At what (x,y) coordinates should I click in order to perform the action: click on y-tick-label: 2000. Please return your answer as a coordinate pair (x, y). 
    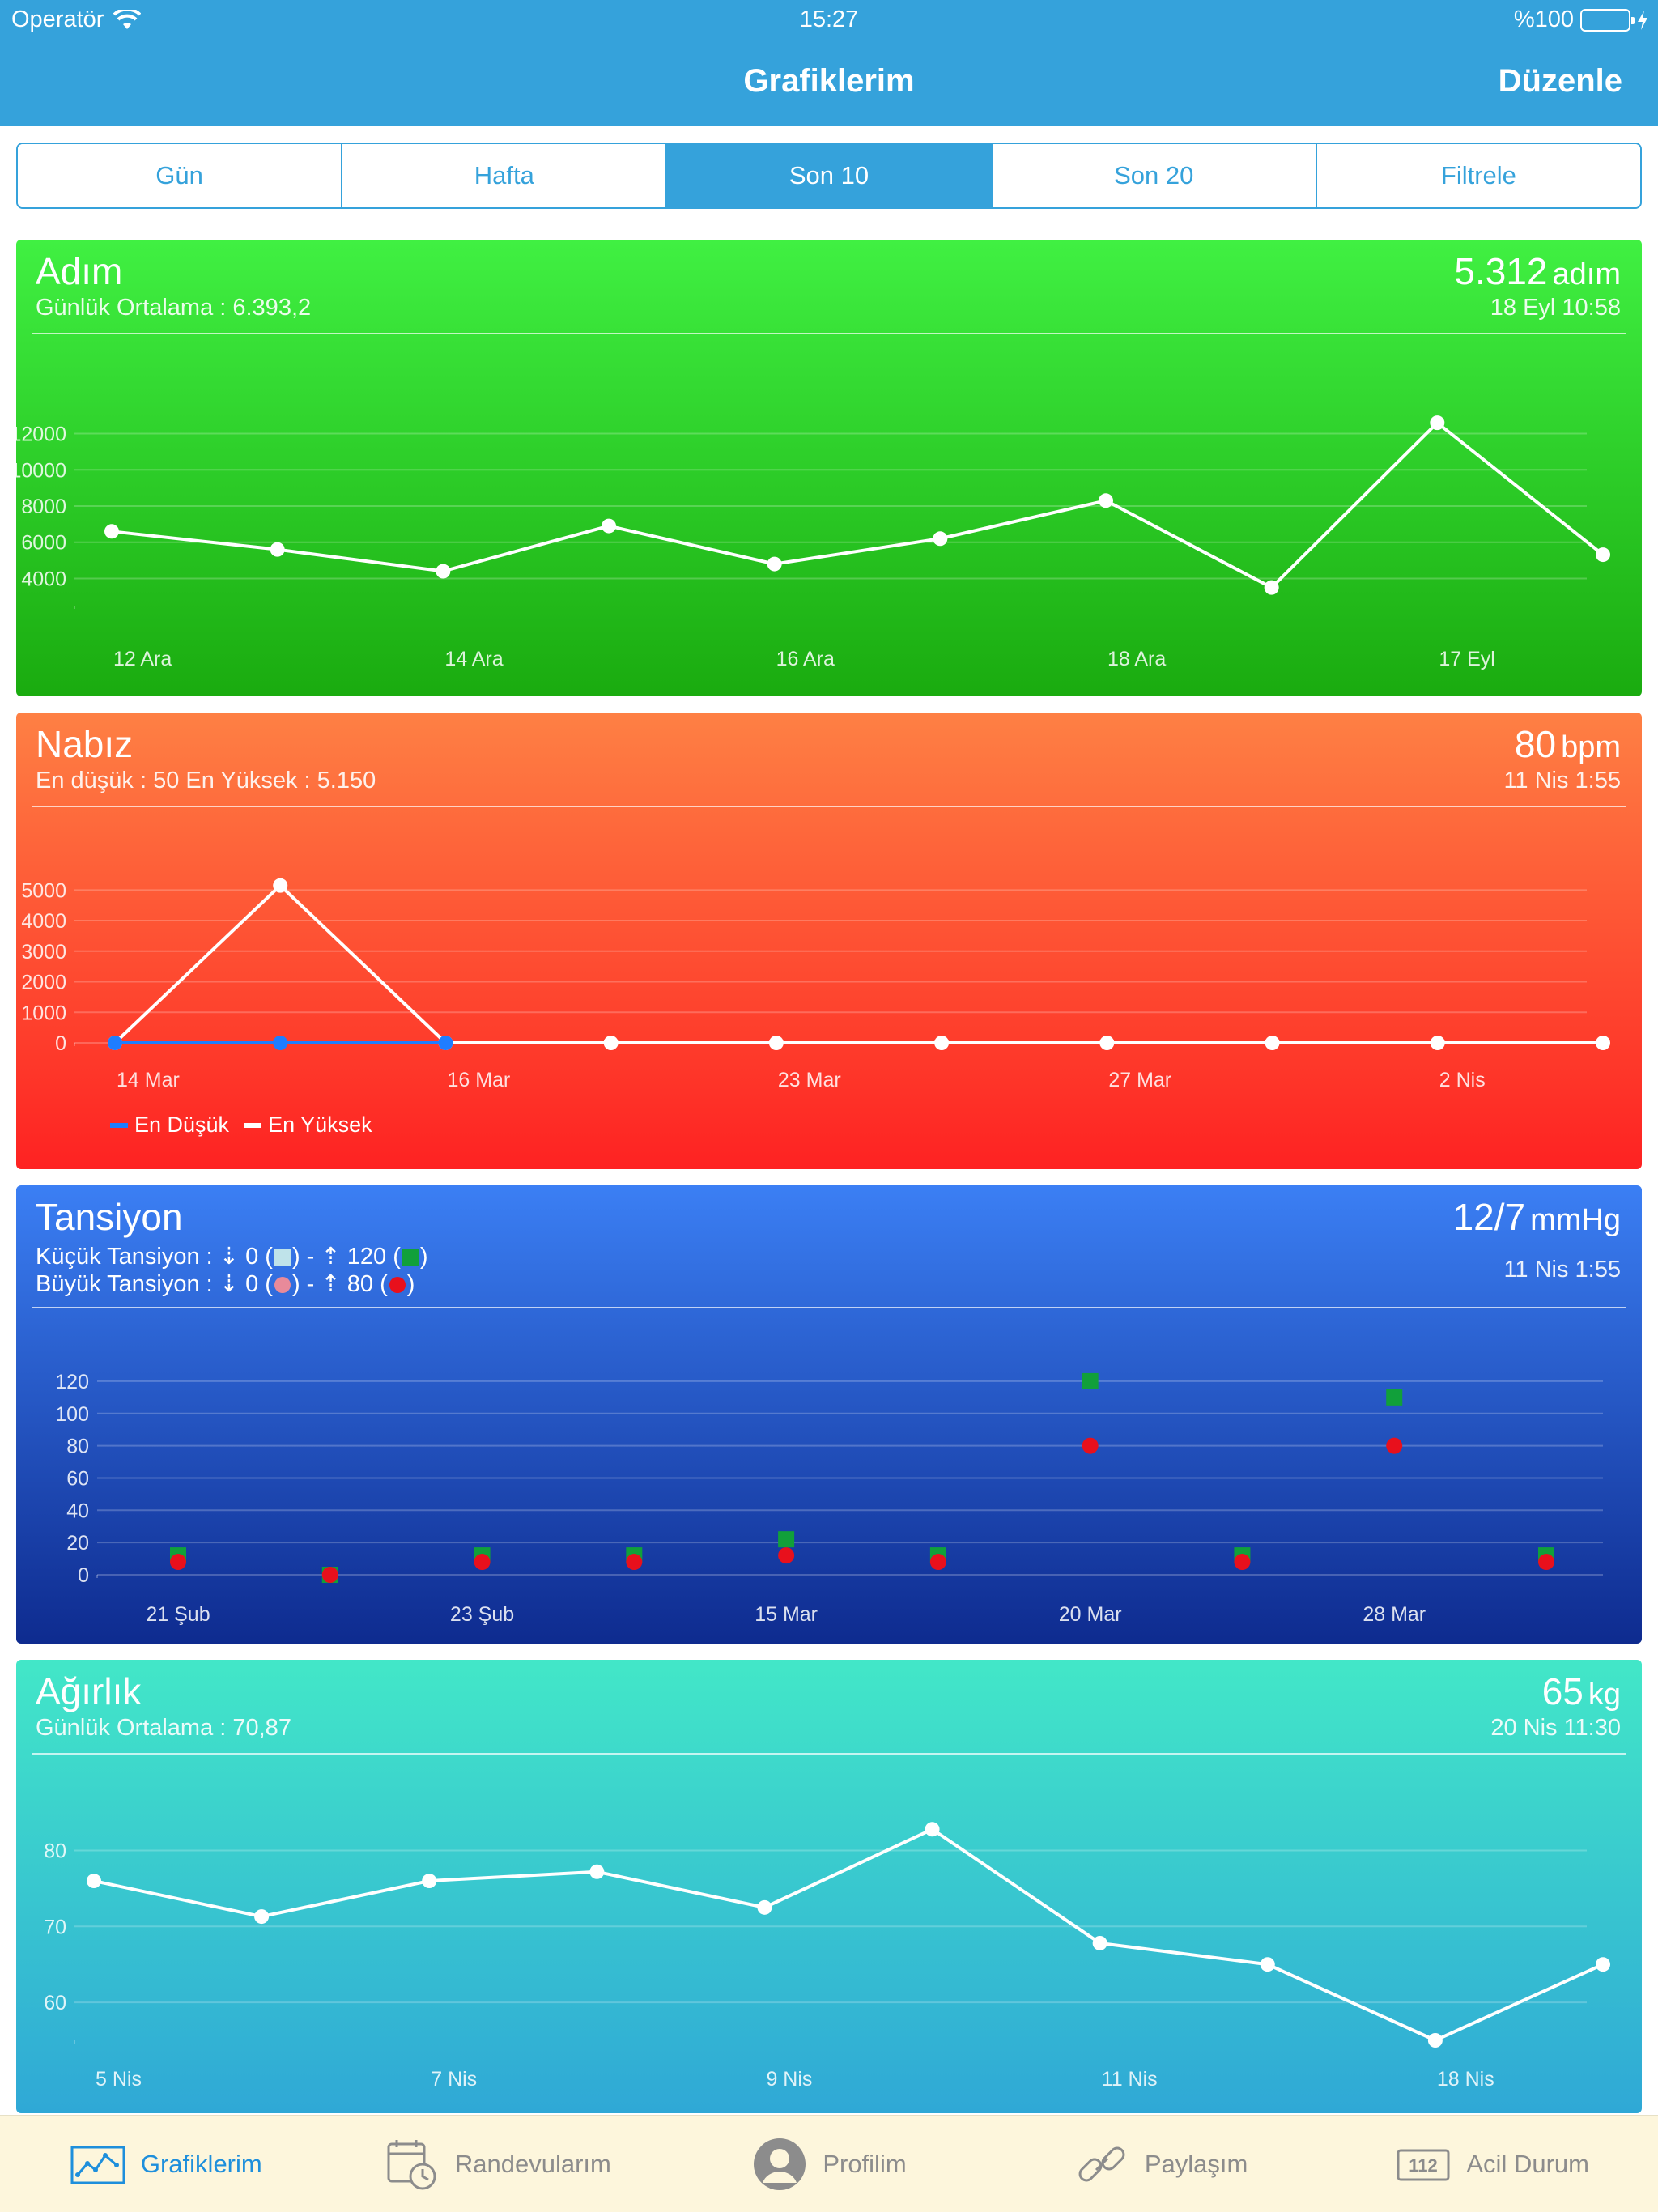
    Looking at the image, I should click on (43, 983).